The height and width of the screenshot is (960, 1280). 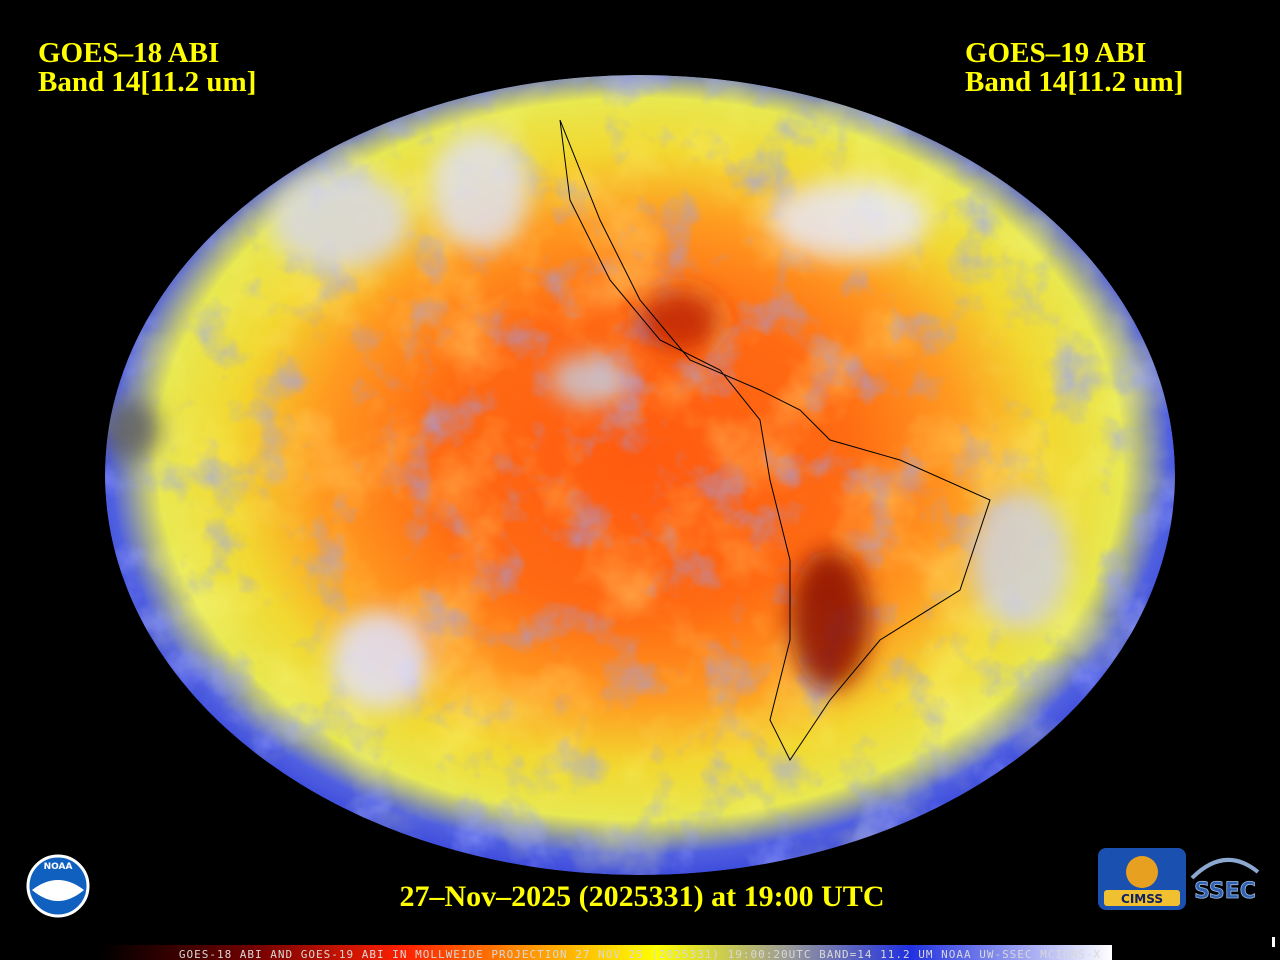 What do you see at coordinates (58, 867) in the screenshot?
I see `noaa-text: NOAA` at bounding box center [58, 867].